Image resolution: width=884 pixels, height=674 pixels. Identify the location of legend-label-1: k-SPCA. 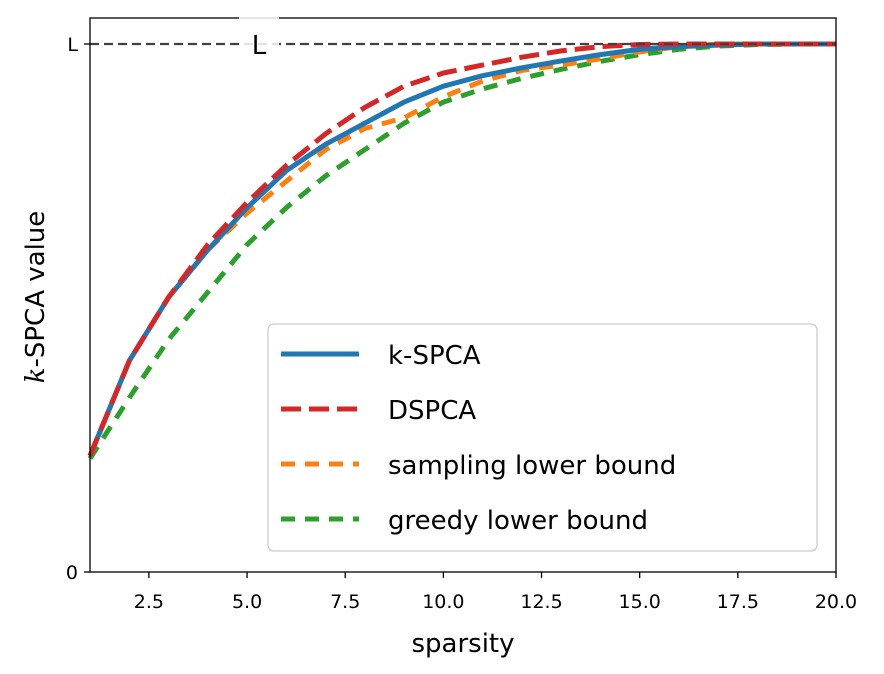
(434, 356).